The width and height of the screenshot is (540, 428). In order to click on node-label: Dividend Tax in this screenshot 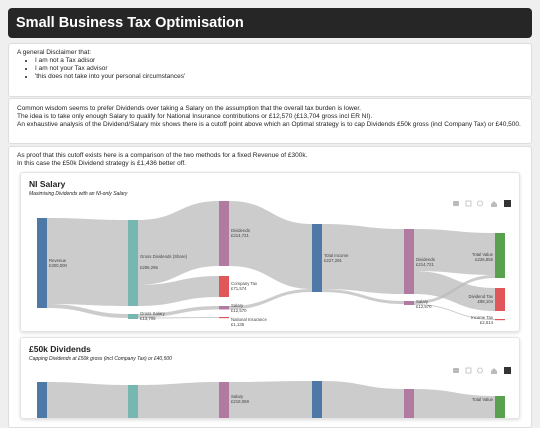, I will do `click(480, 296)`.